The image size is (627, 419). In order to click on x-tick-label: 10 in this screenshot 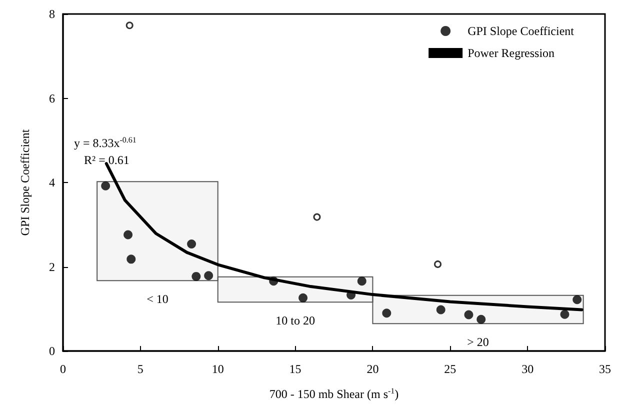, I will do `click(218, 369)`.